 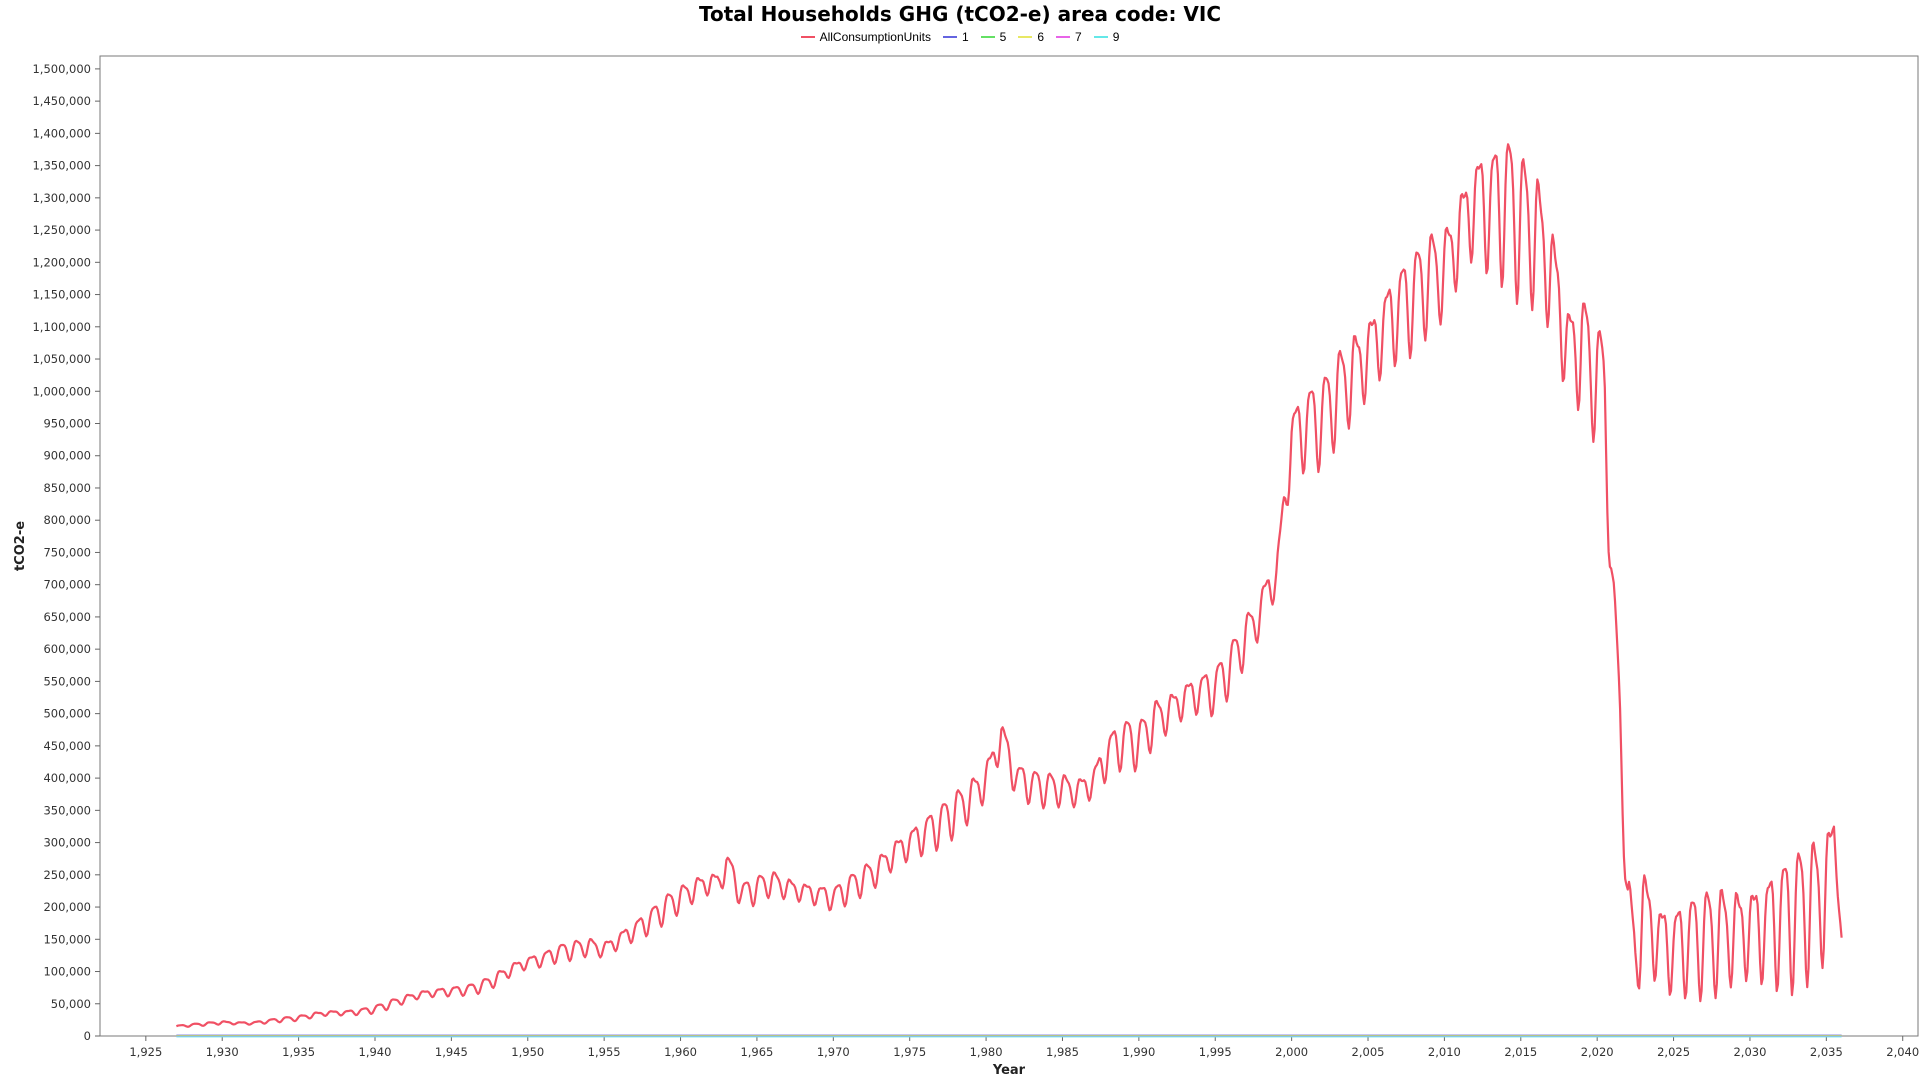 What do you see at coordinates (1444, 1052) in the screenshot?
I see `x-tick-label: 2,010` at bounding box center [1444, 1052].